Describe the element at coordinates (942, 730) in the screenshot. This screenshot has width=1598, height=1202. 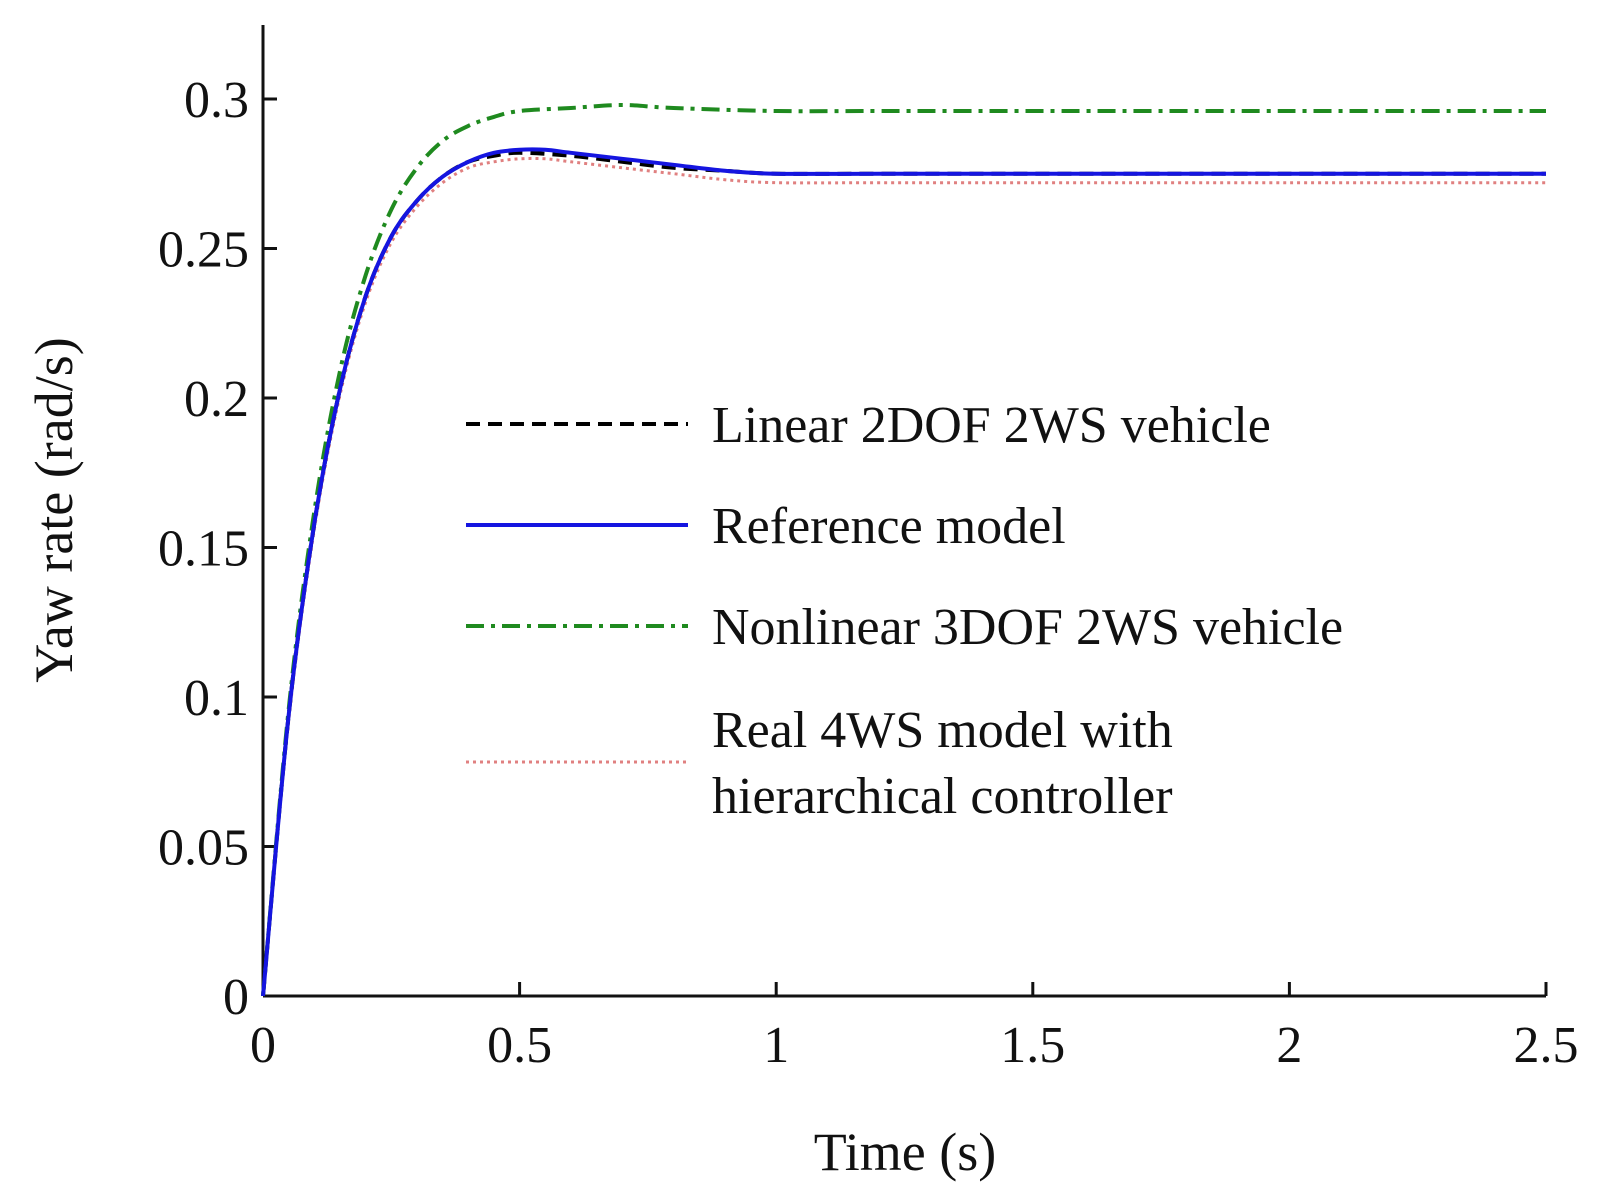
I see `legend-label: Real 4WS model with` at that location.